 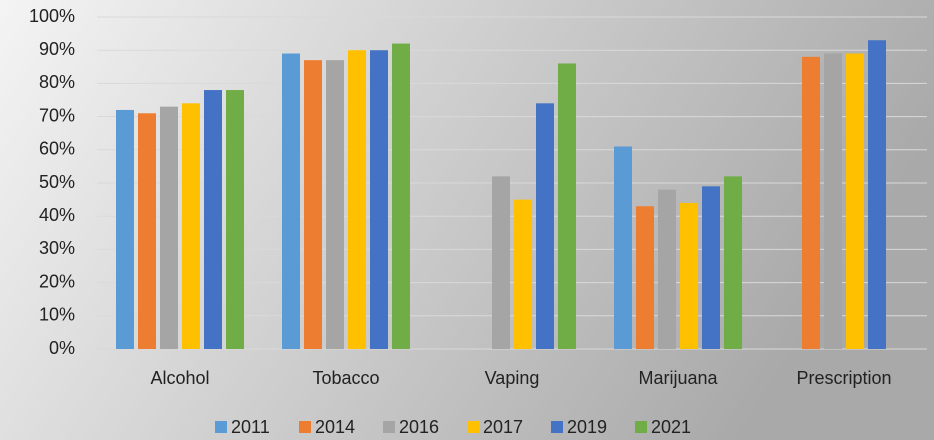 I want to click on legend-label: 2014, so click(x=335, y=427).